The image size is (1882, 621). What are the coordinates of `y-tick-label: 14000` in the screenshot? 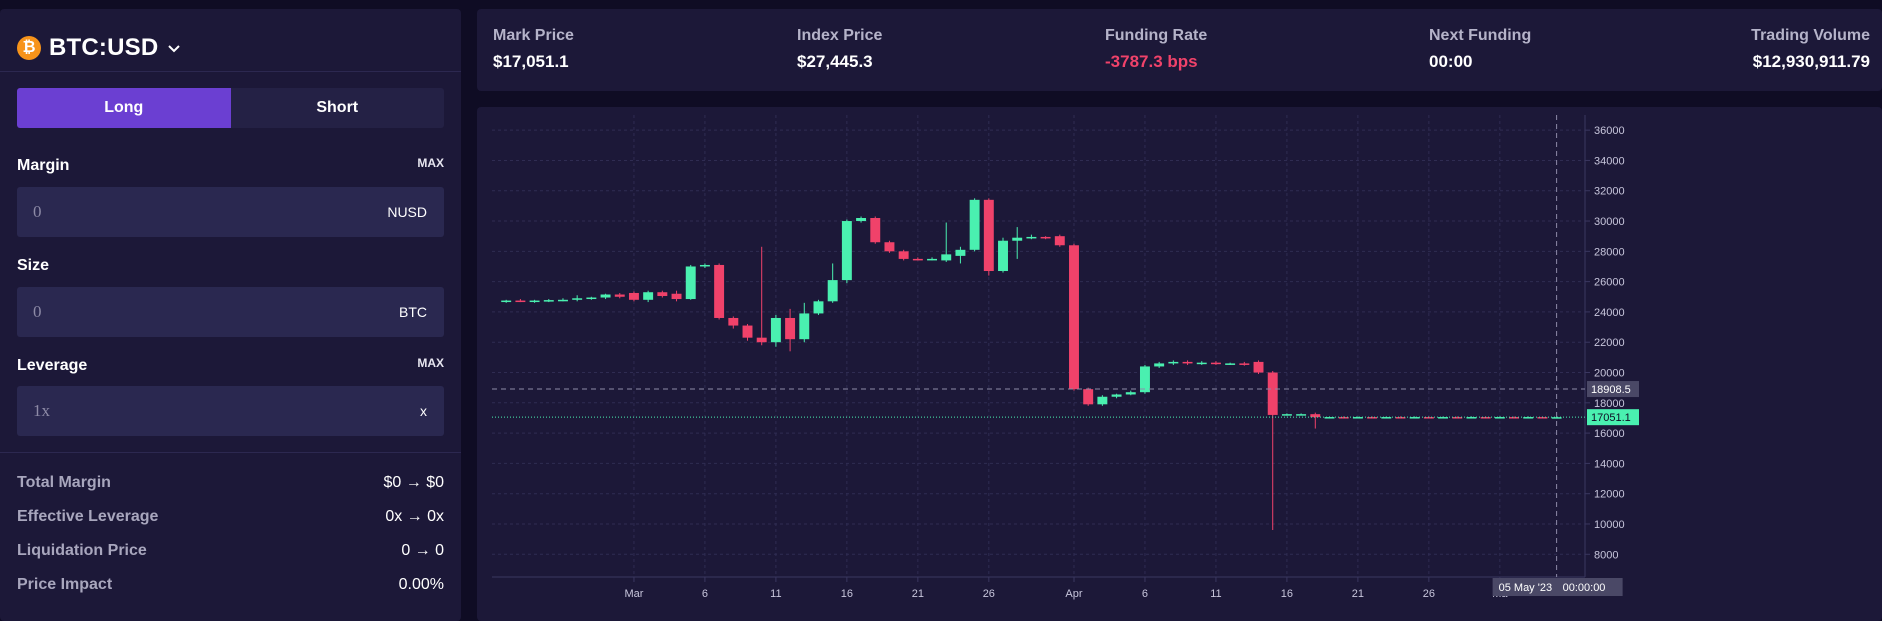 It's located at (1609, 464).